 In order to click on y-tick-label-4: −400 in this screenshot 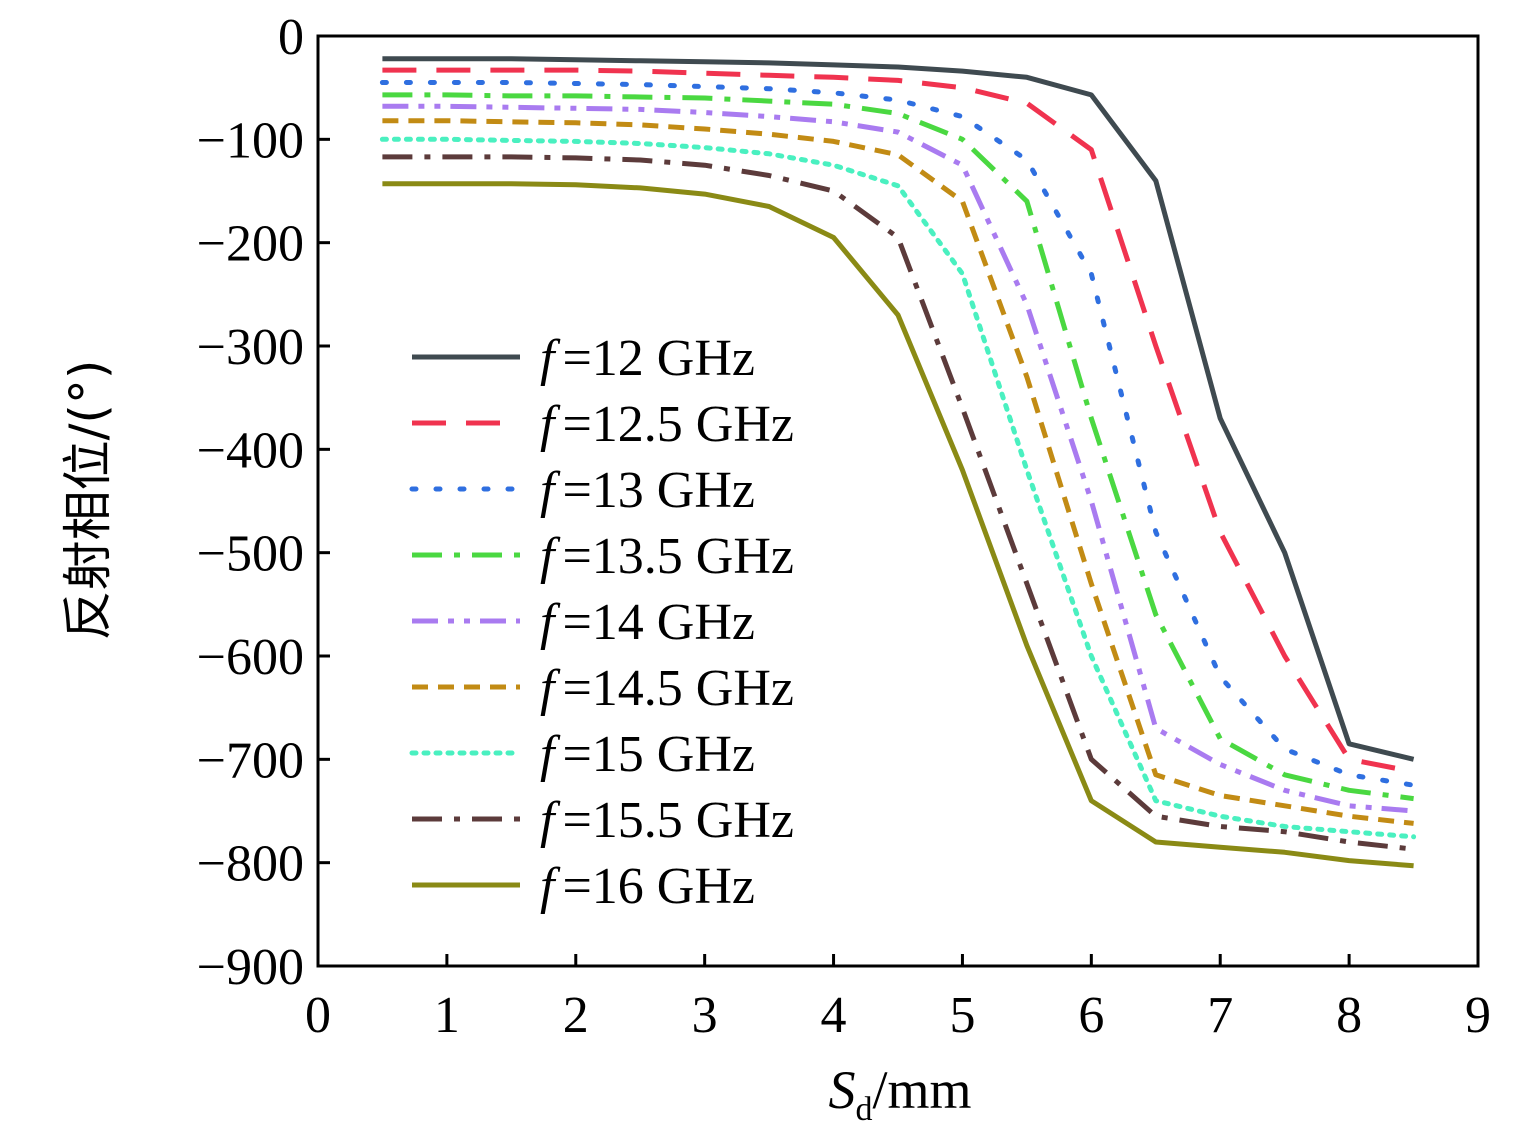, I will do `click(250, 450)`.